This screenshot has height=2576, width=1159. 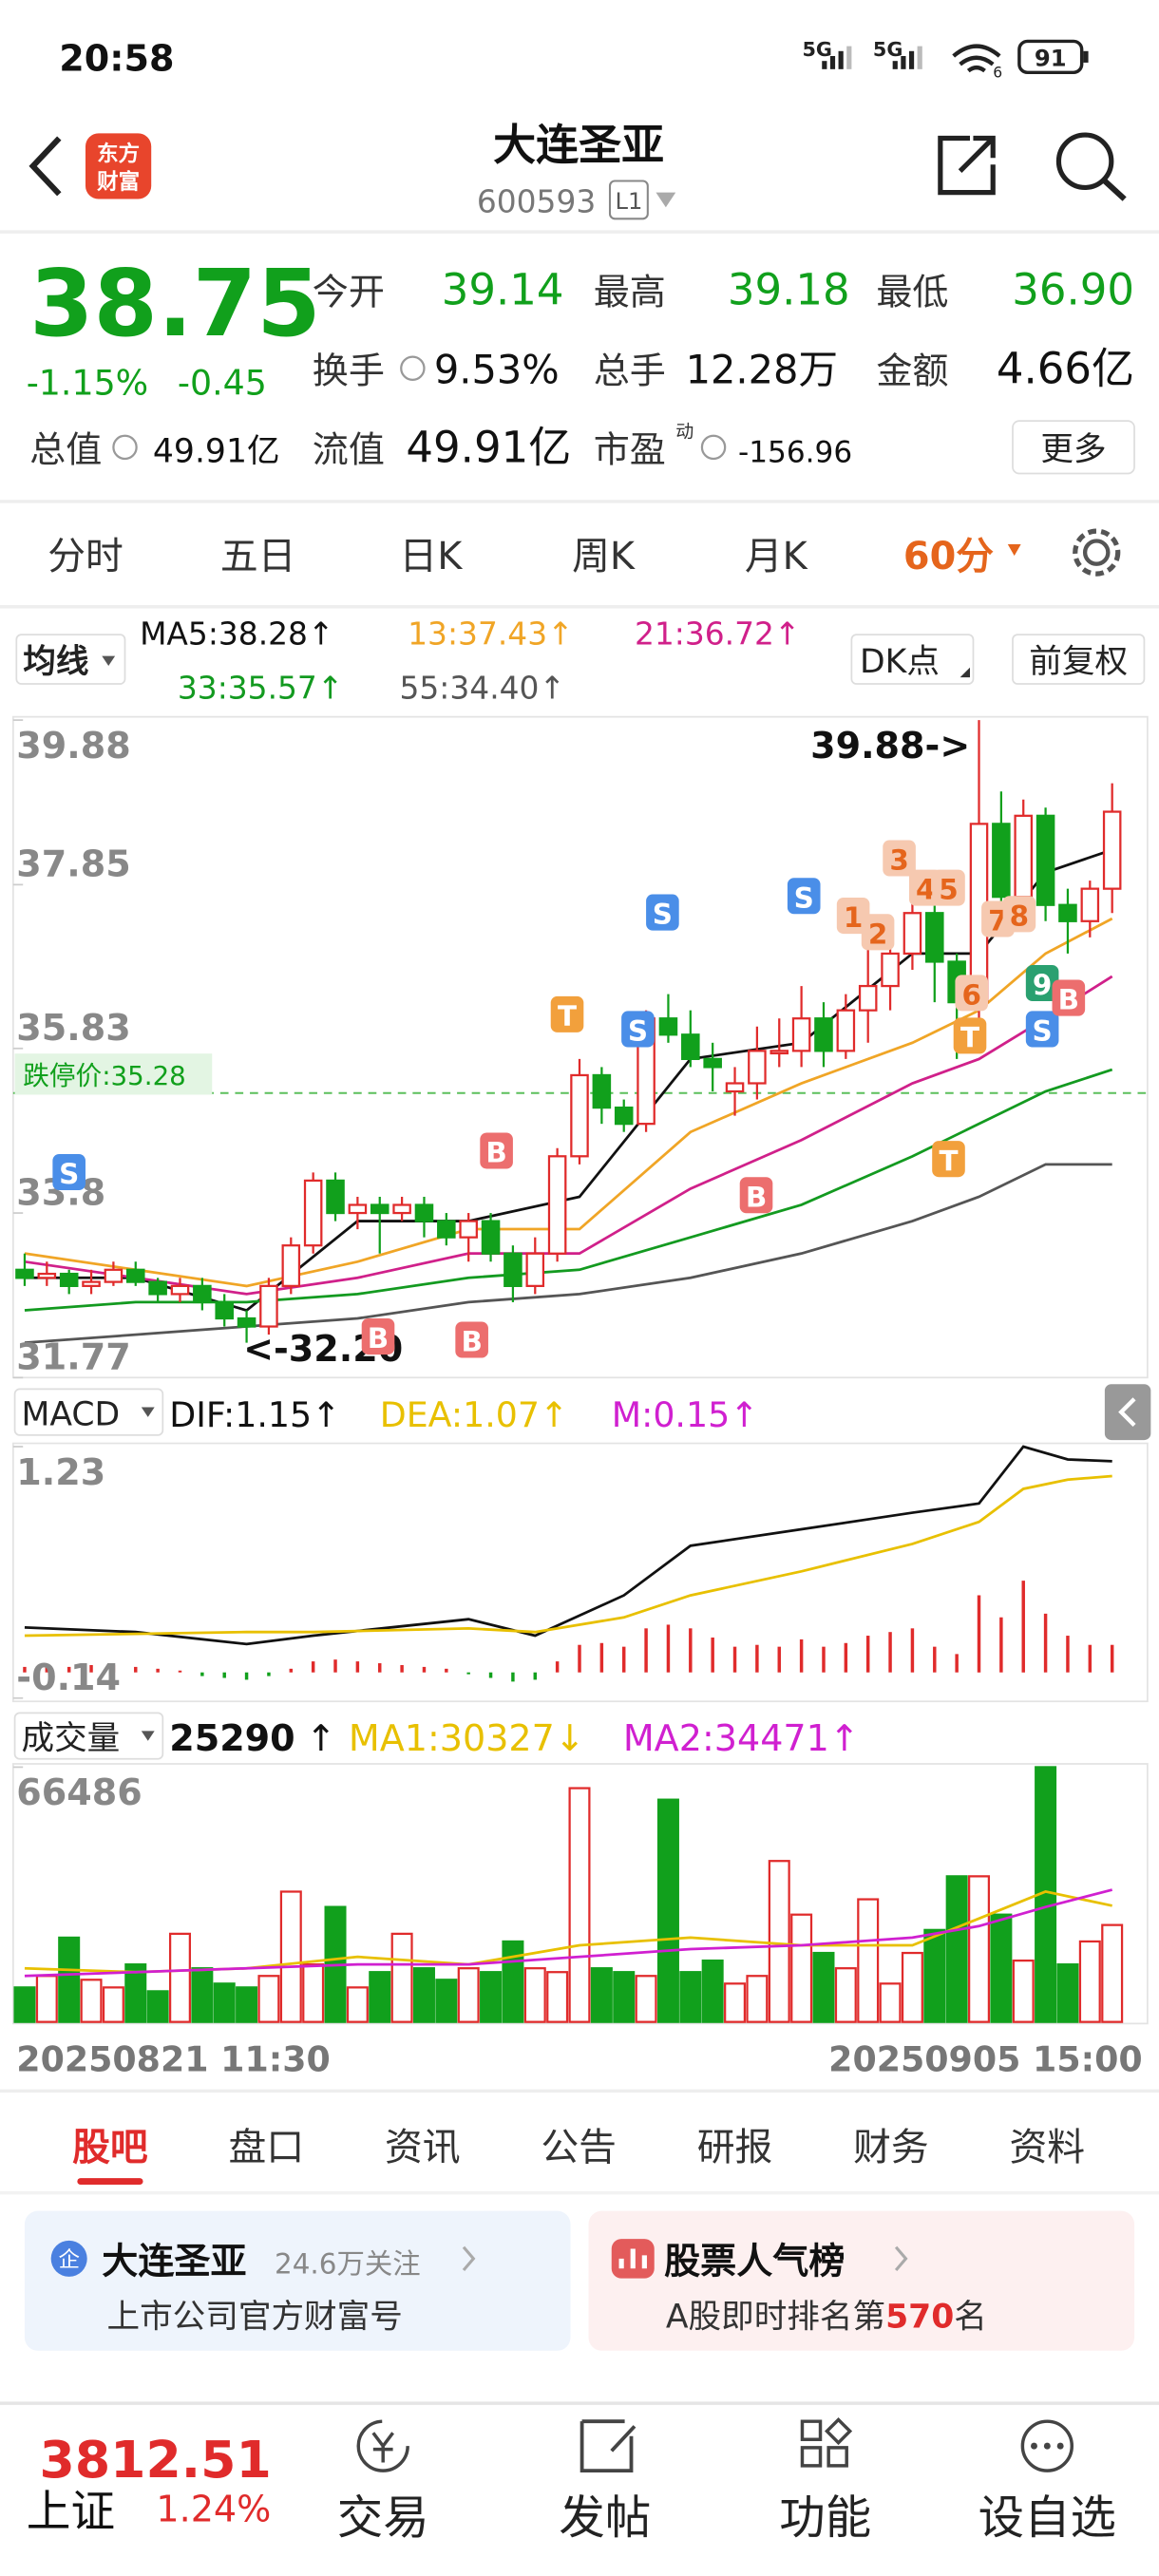 I want to click on chevron, so click(x=901, y=2258).